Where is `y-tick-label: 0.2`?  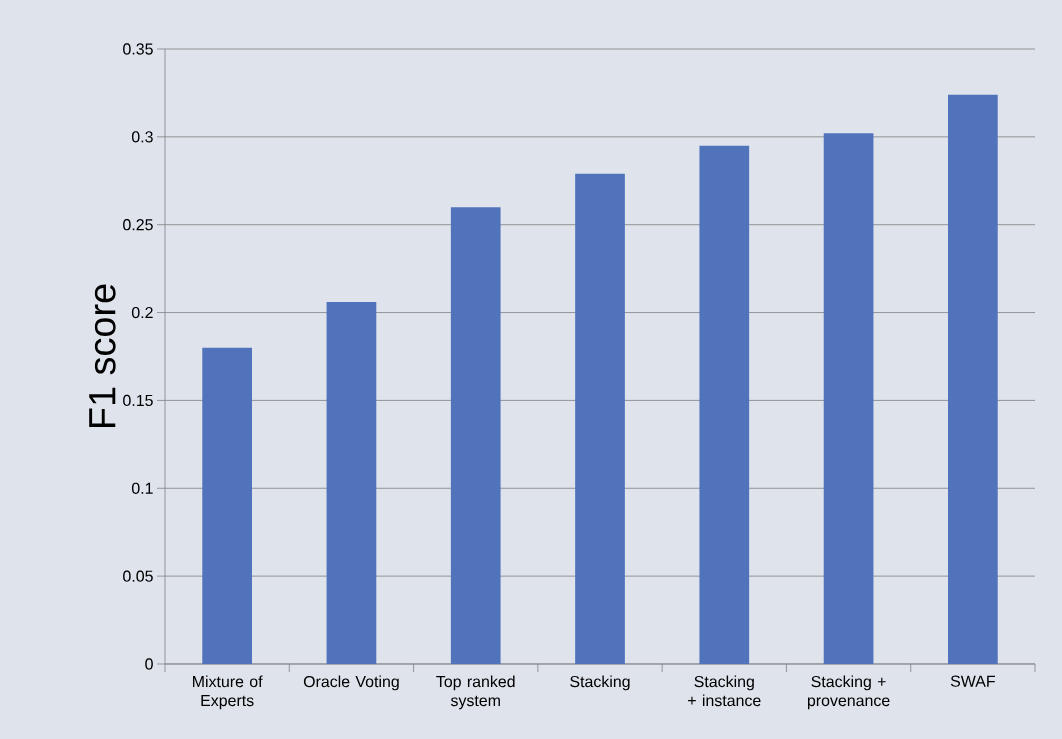 y-tick-label: 0.2 is located at coordinates (142, 312).